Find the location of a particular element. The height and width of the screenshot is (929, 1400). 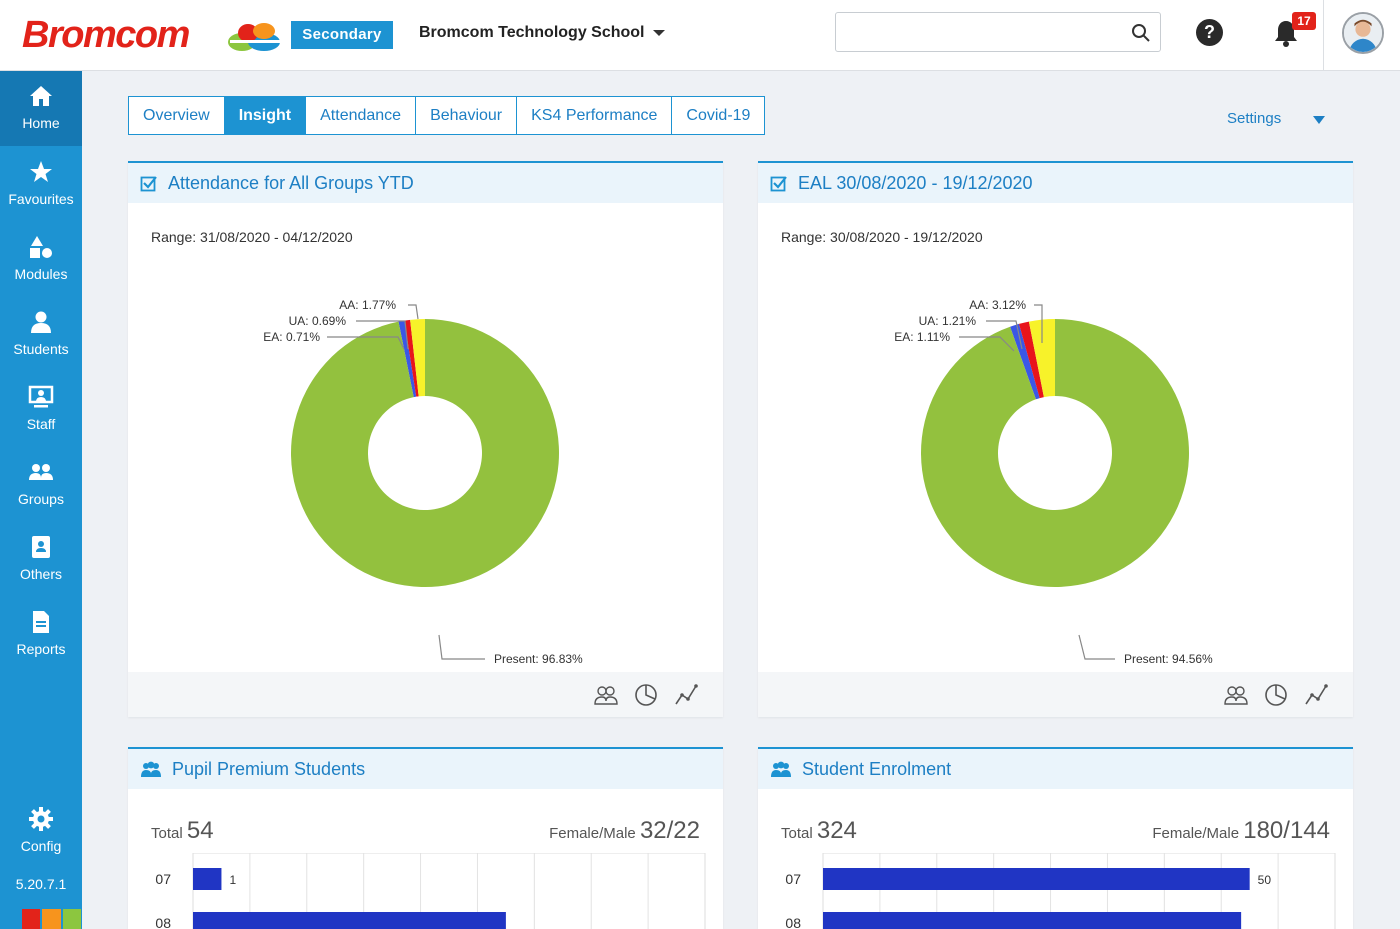

sidebar-item-staff: Staff is located at coordinates (41, 409).